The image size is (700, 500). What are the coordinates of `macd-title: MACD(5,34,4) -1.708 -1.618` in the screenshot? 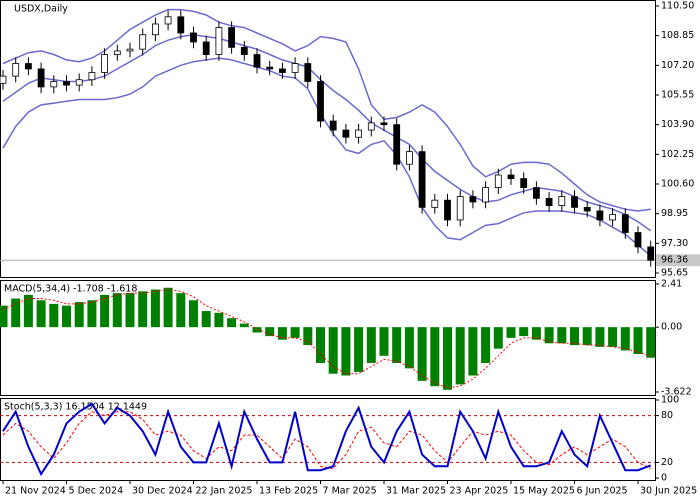 It's located at (70, 289).